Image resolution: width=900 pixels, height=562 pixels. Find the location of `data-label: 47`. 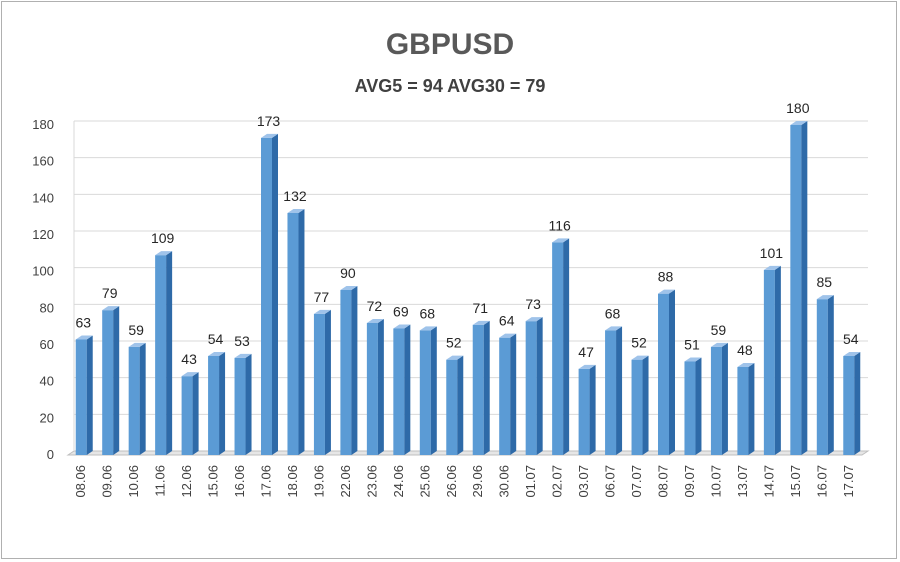

data-label: 47 is located at coordinates (586, 352).